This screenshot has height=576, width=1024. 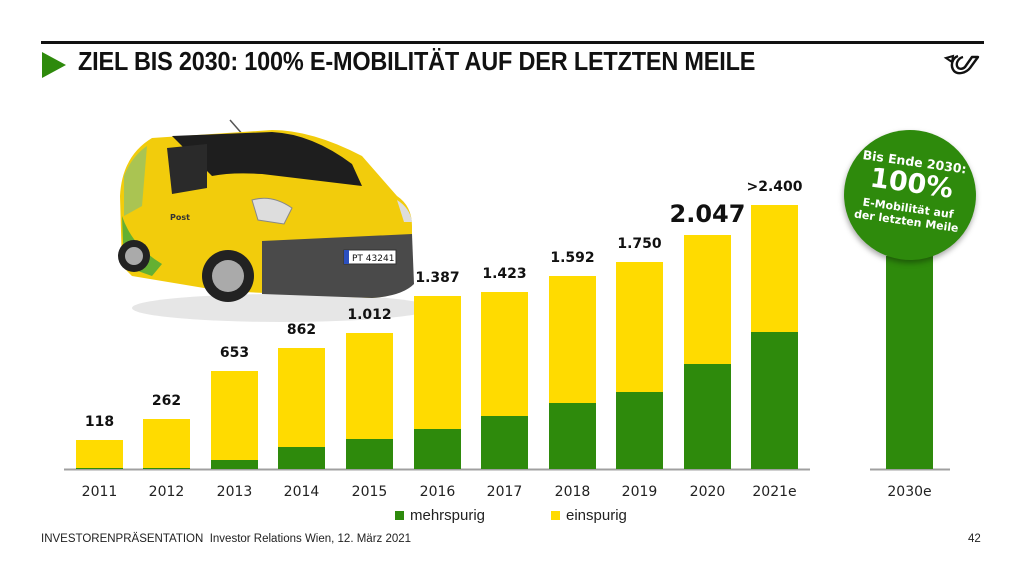 I want to click on bar-mehrspurig-2019, so click(x=639, y=430).